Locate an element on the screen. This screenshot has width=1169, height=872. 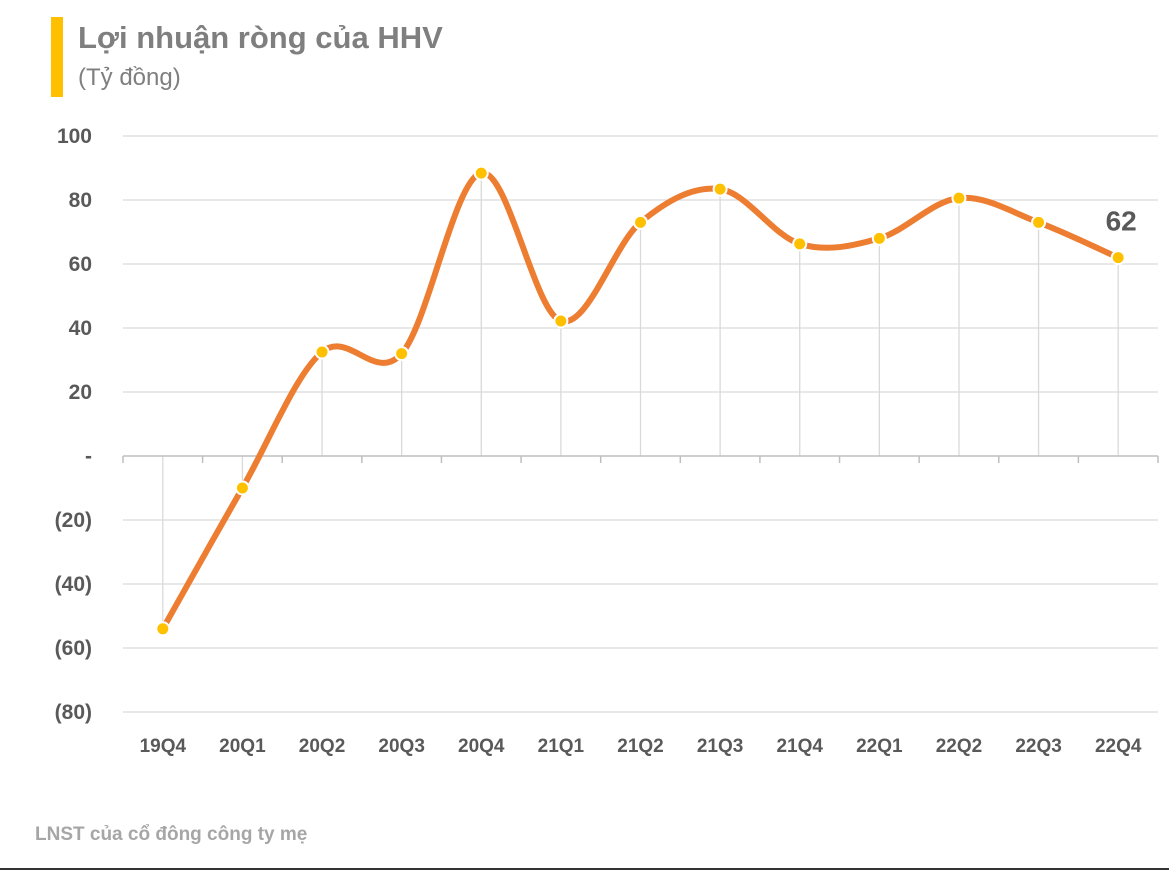
x-tick-label: 20Q2 is located at coordinates (322, 746).